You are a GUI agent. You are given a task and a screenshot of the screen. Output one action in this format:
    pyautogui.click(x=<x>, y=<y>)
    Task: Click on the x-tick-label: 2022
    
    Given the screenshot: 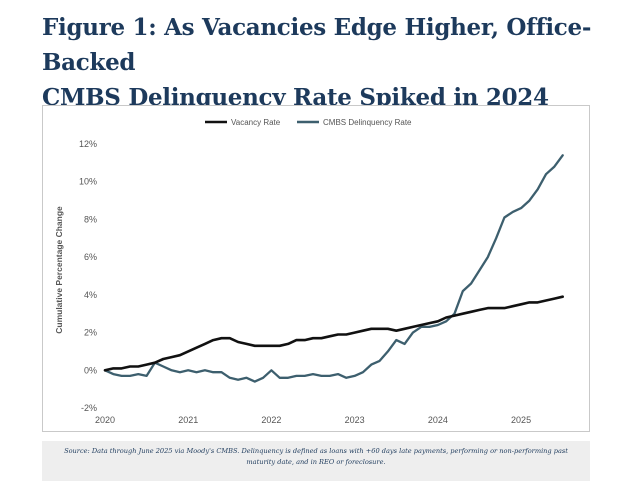 What is the action you would take?
    pyautogui.click(x=271, y=420)
    